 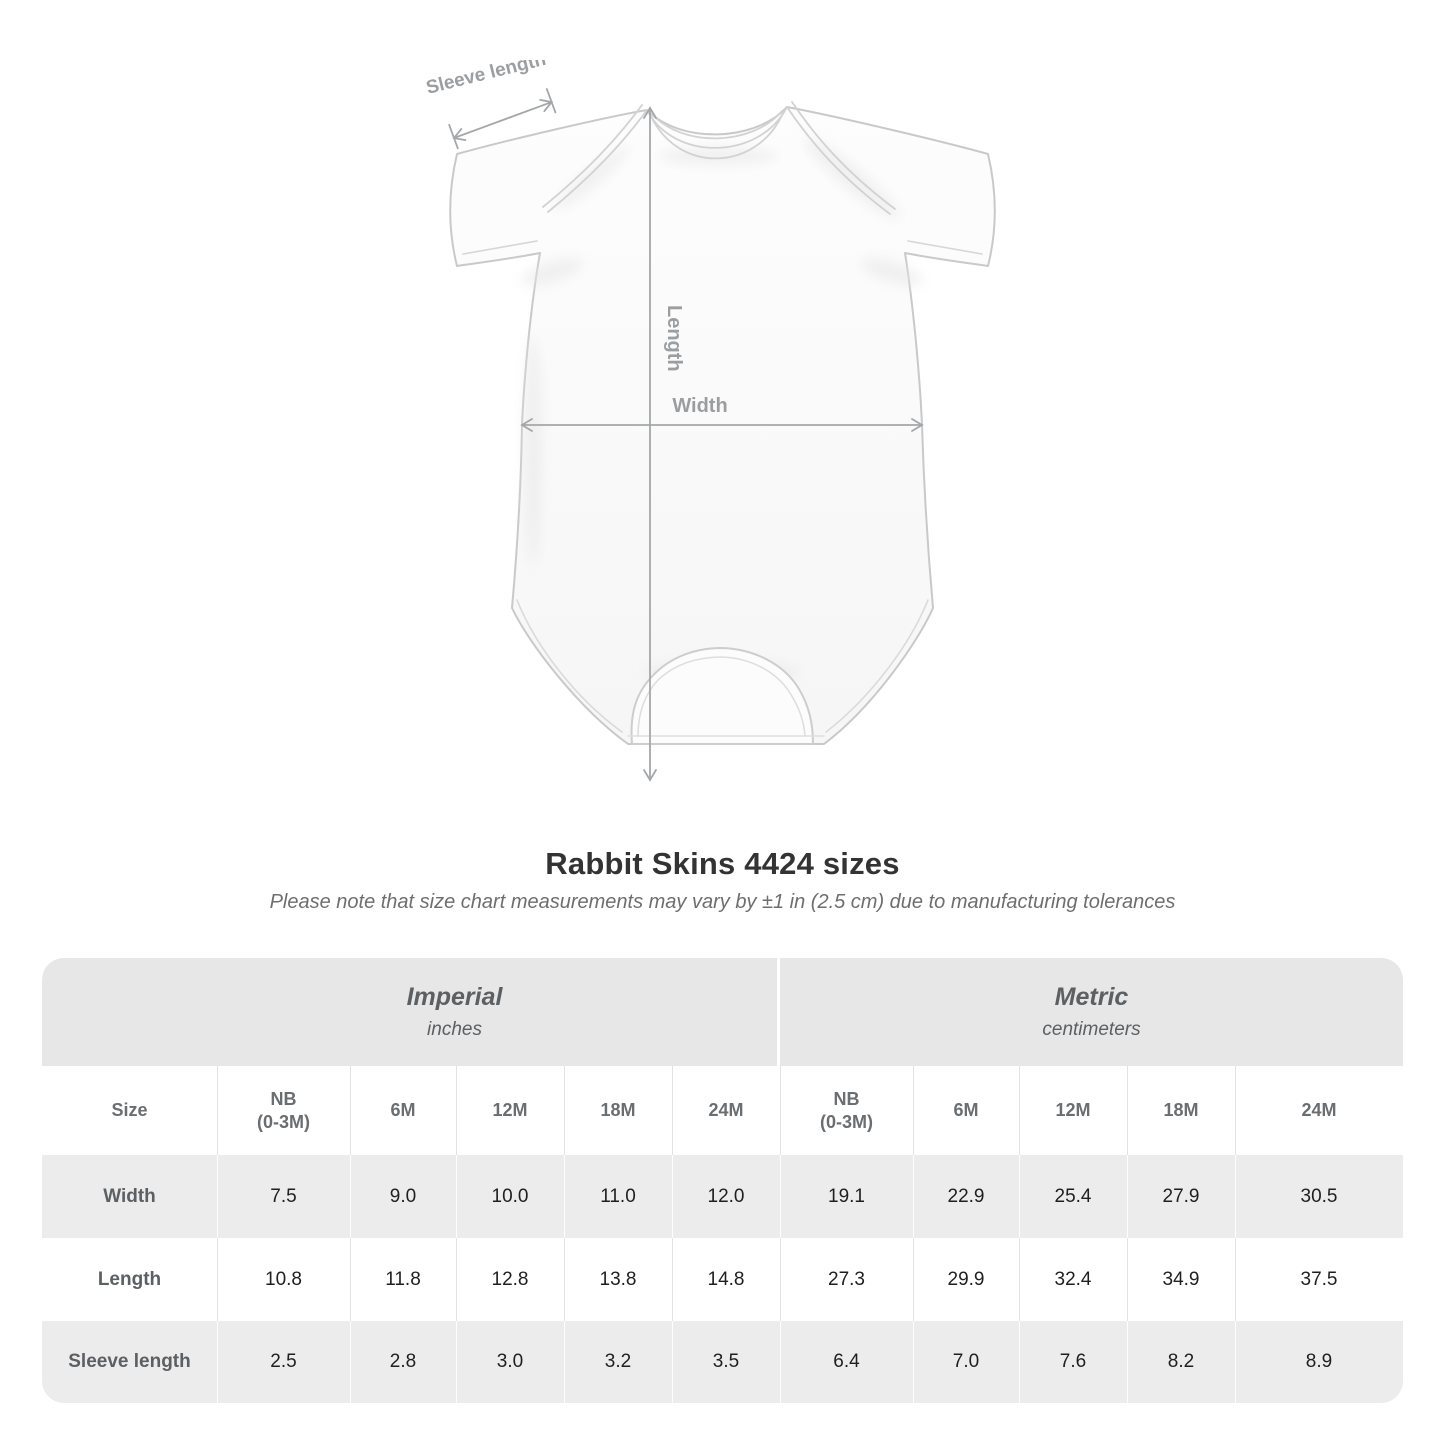 I want to click on col-metric-12m: 12M, so click(x=1073, y=1110).